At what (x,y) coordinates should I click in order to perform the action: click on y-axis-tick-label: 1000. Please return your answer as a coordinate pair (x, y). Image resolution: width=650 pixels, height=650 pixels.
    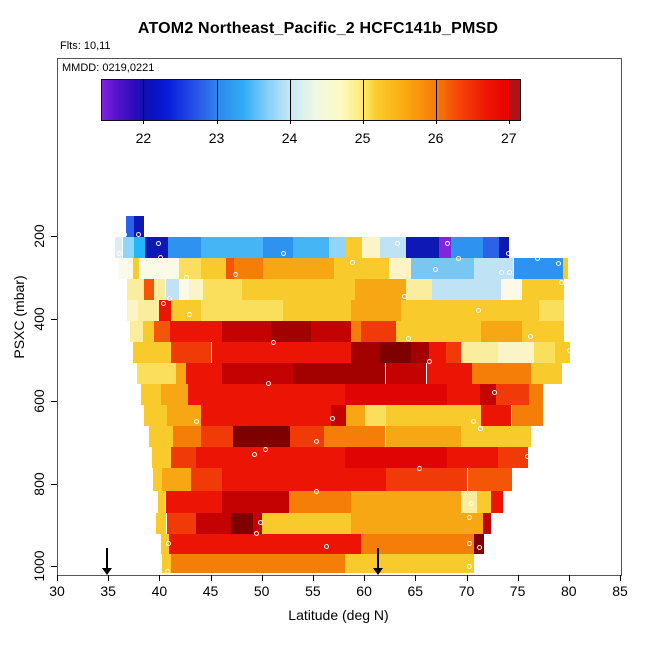
    Looking at the image, I should click on (39, 566).